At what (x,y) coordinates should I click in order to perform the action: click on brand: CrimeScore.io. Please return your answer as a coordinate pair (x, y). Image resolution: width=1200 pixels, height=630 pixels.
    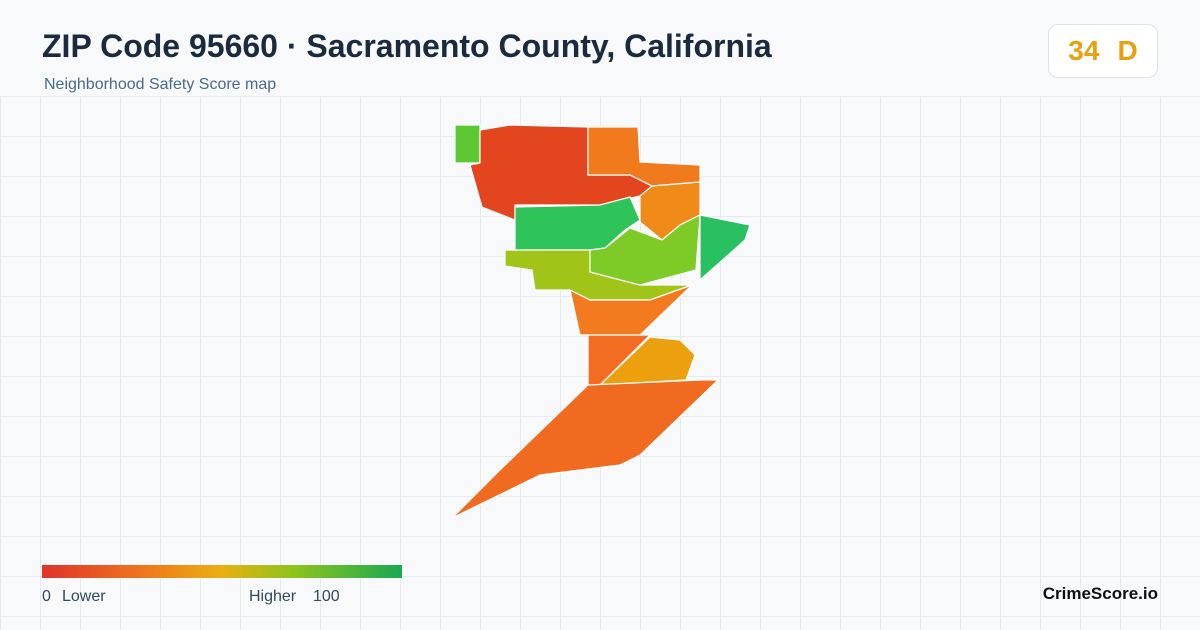
    Looking at the image, I should click on (1100, 593).